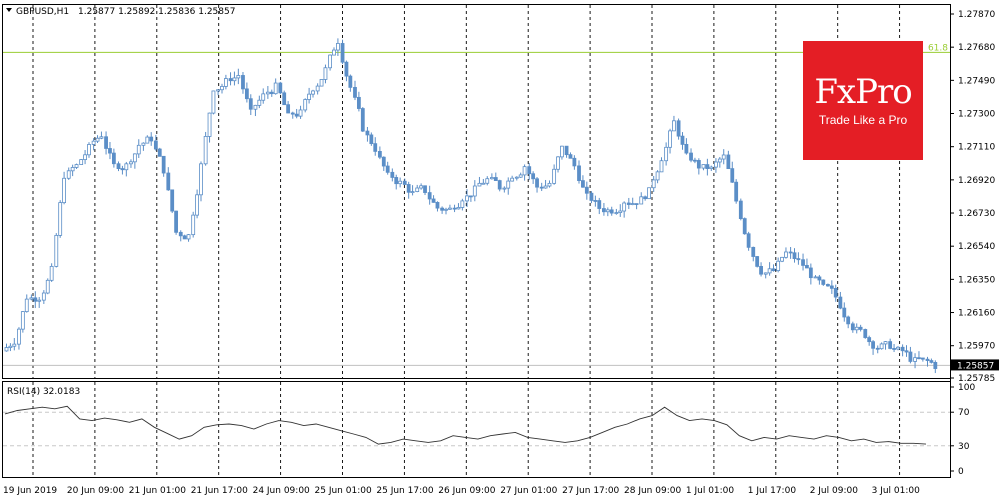  What do you see at coordinates (219, 491) in the screenshot?
I see `time-tick-label: 21 Jun 17:00` at bounding box center [219, 491].